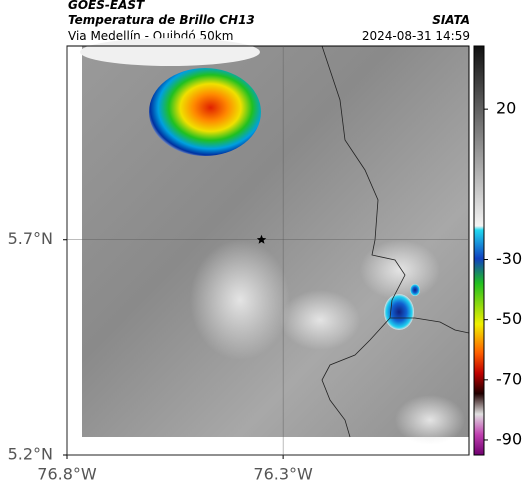 The image size is (526, 491). I want to click on location-marker, so click(261, 239).